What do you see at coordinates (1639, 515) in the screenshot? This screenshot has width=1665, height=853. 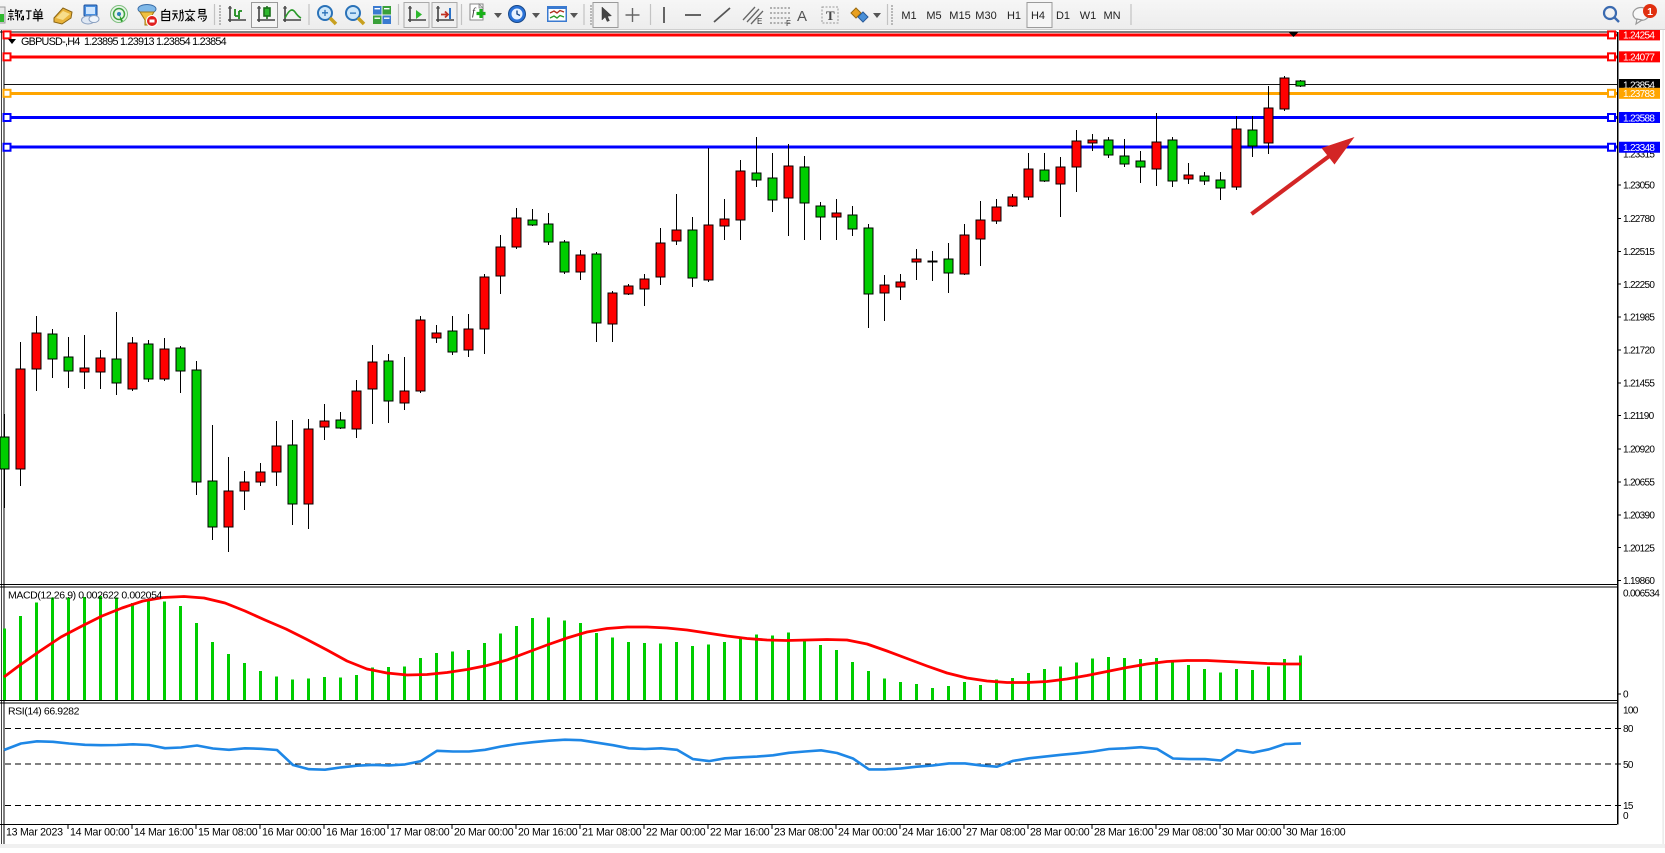 I see `svg-text: 1.20390` at bounding box center [1639, 515].